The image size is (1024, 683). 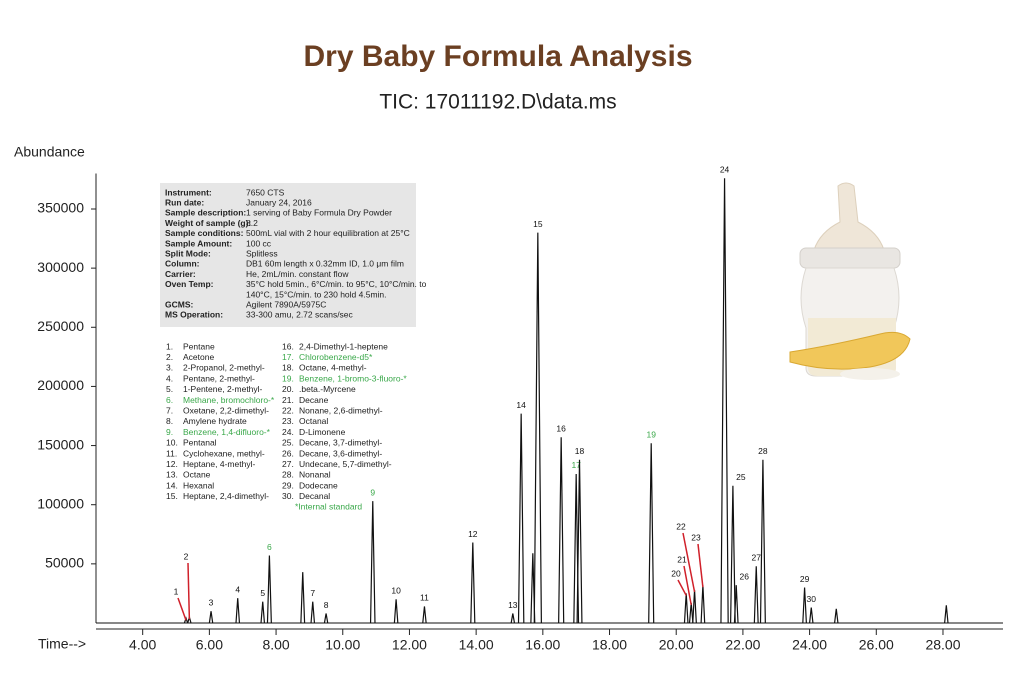 What do you see at coordinates (172, 485) in the screenshot?
I see `compound-number: 14.` at bounding box center [172, 485].